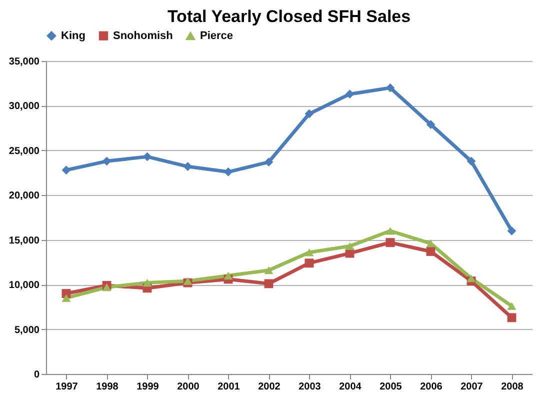 The height and width of the screenshot is (399, 550). I want to click on legend-label: Snohomish, so click(143, 36).